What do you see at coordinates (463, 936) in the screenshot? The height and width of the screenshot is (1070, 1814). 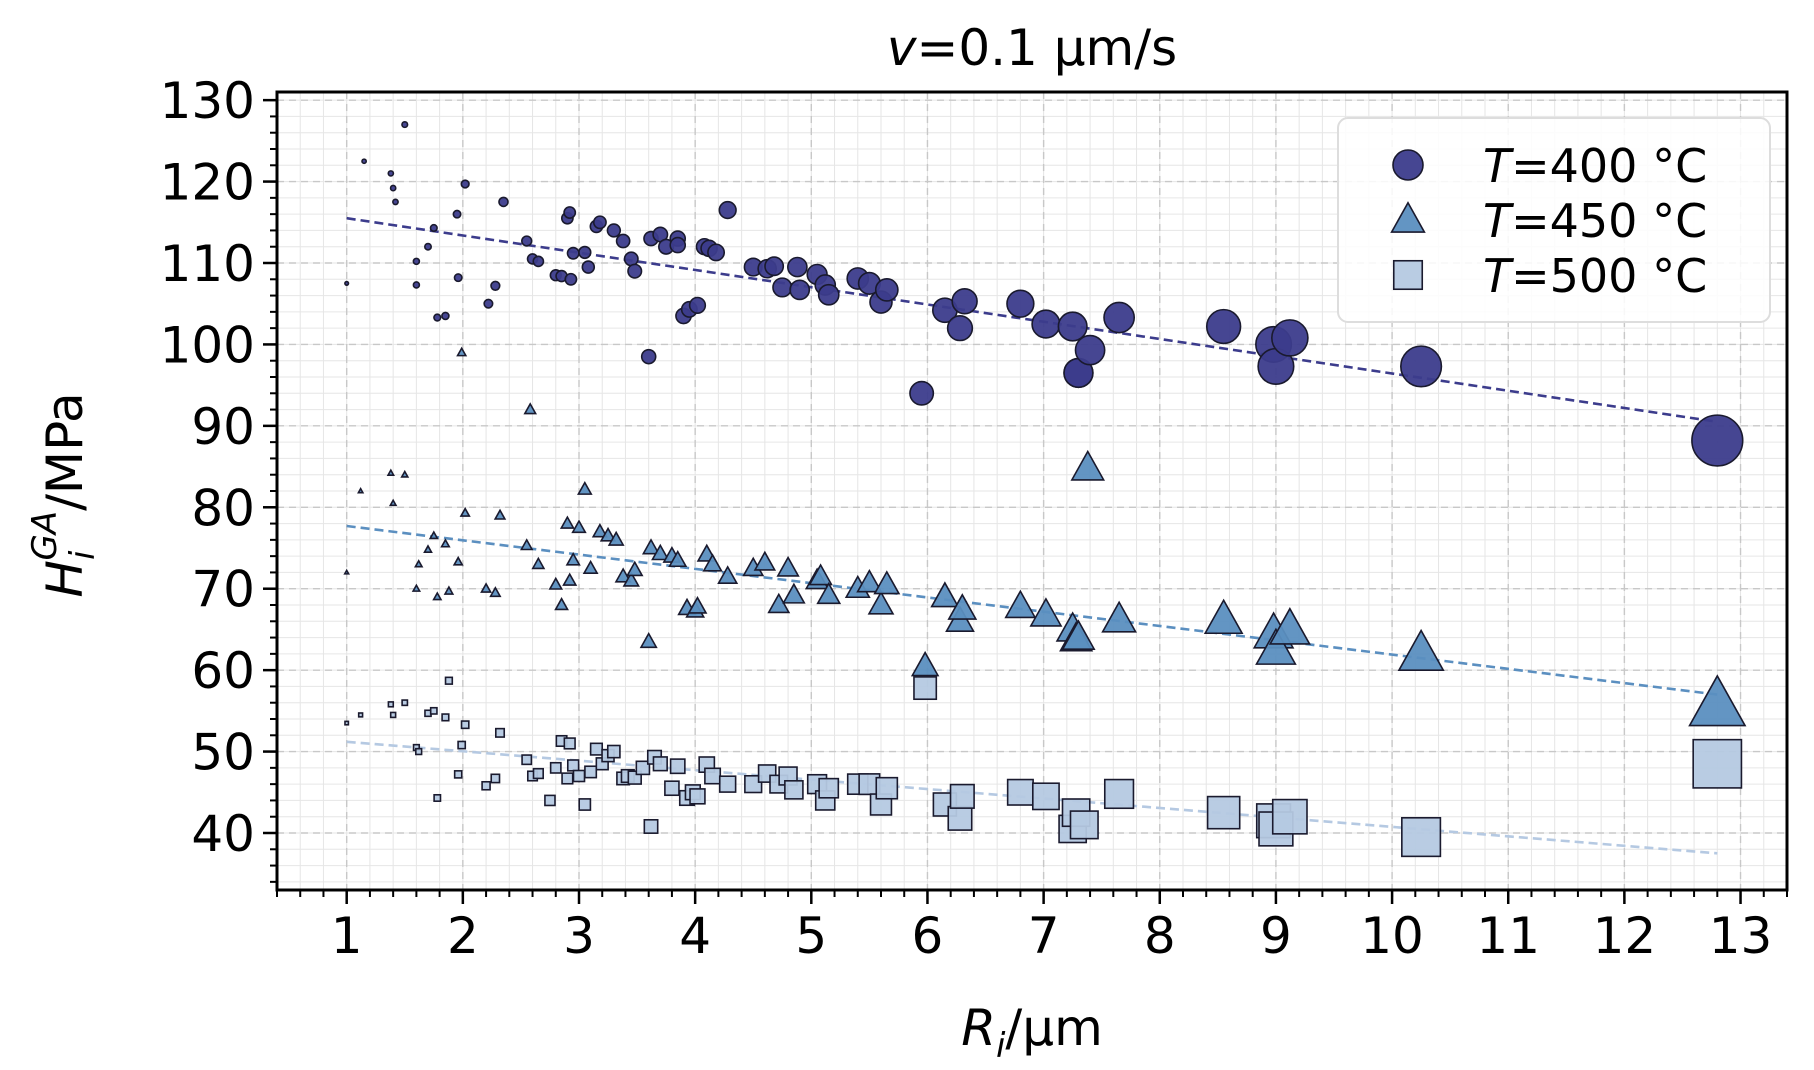 I see `x-tick-label: 2` at bounding box center [463, 936].